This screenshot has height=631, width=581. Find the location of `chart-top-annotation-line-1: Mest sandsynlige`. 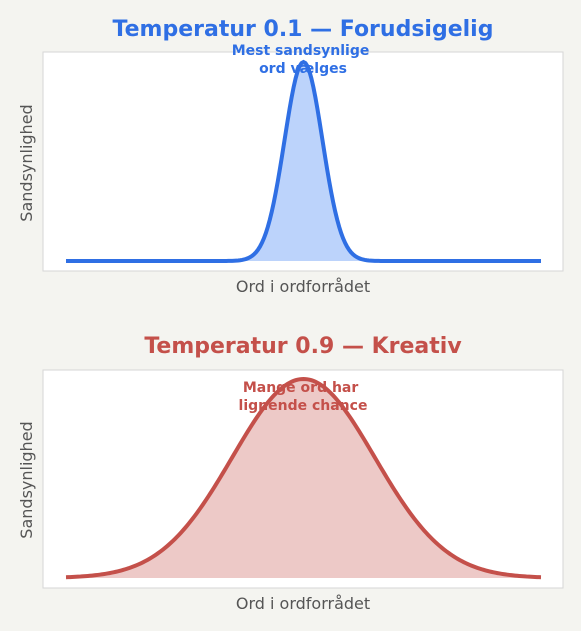

chart-top-annotation-line-1: Mest sandsynlige is located at coordinates (301, 51).